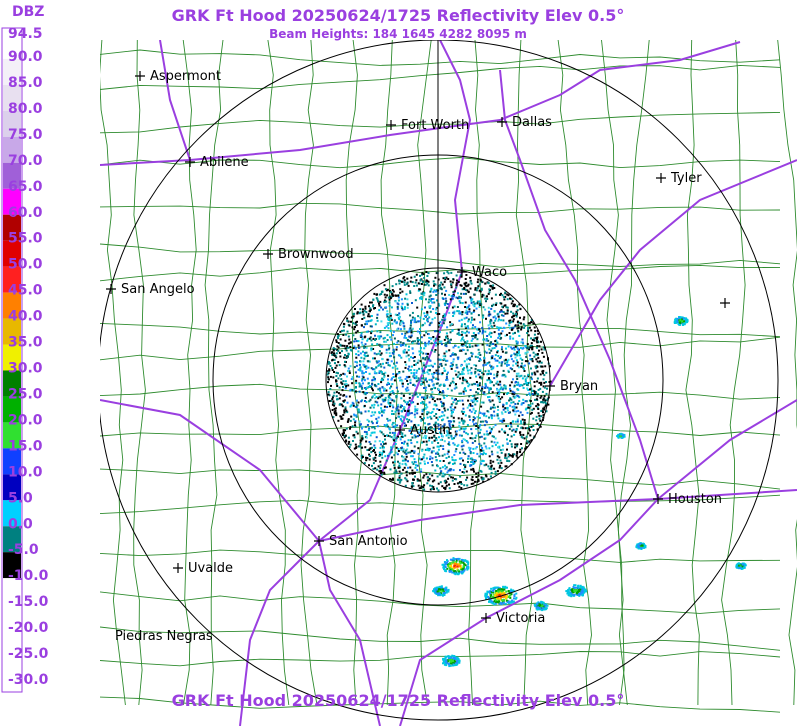 The height and width of the screenshot is (726, 797). Describe the element at coordinates (354, 373) in the screenshot. I see `county-line` at that location.